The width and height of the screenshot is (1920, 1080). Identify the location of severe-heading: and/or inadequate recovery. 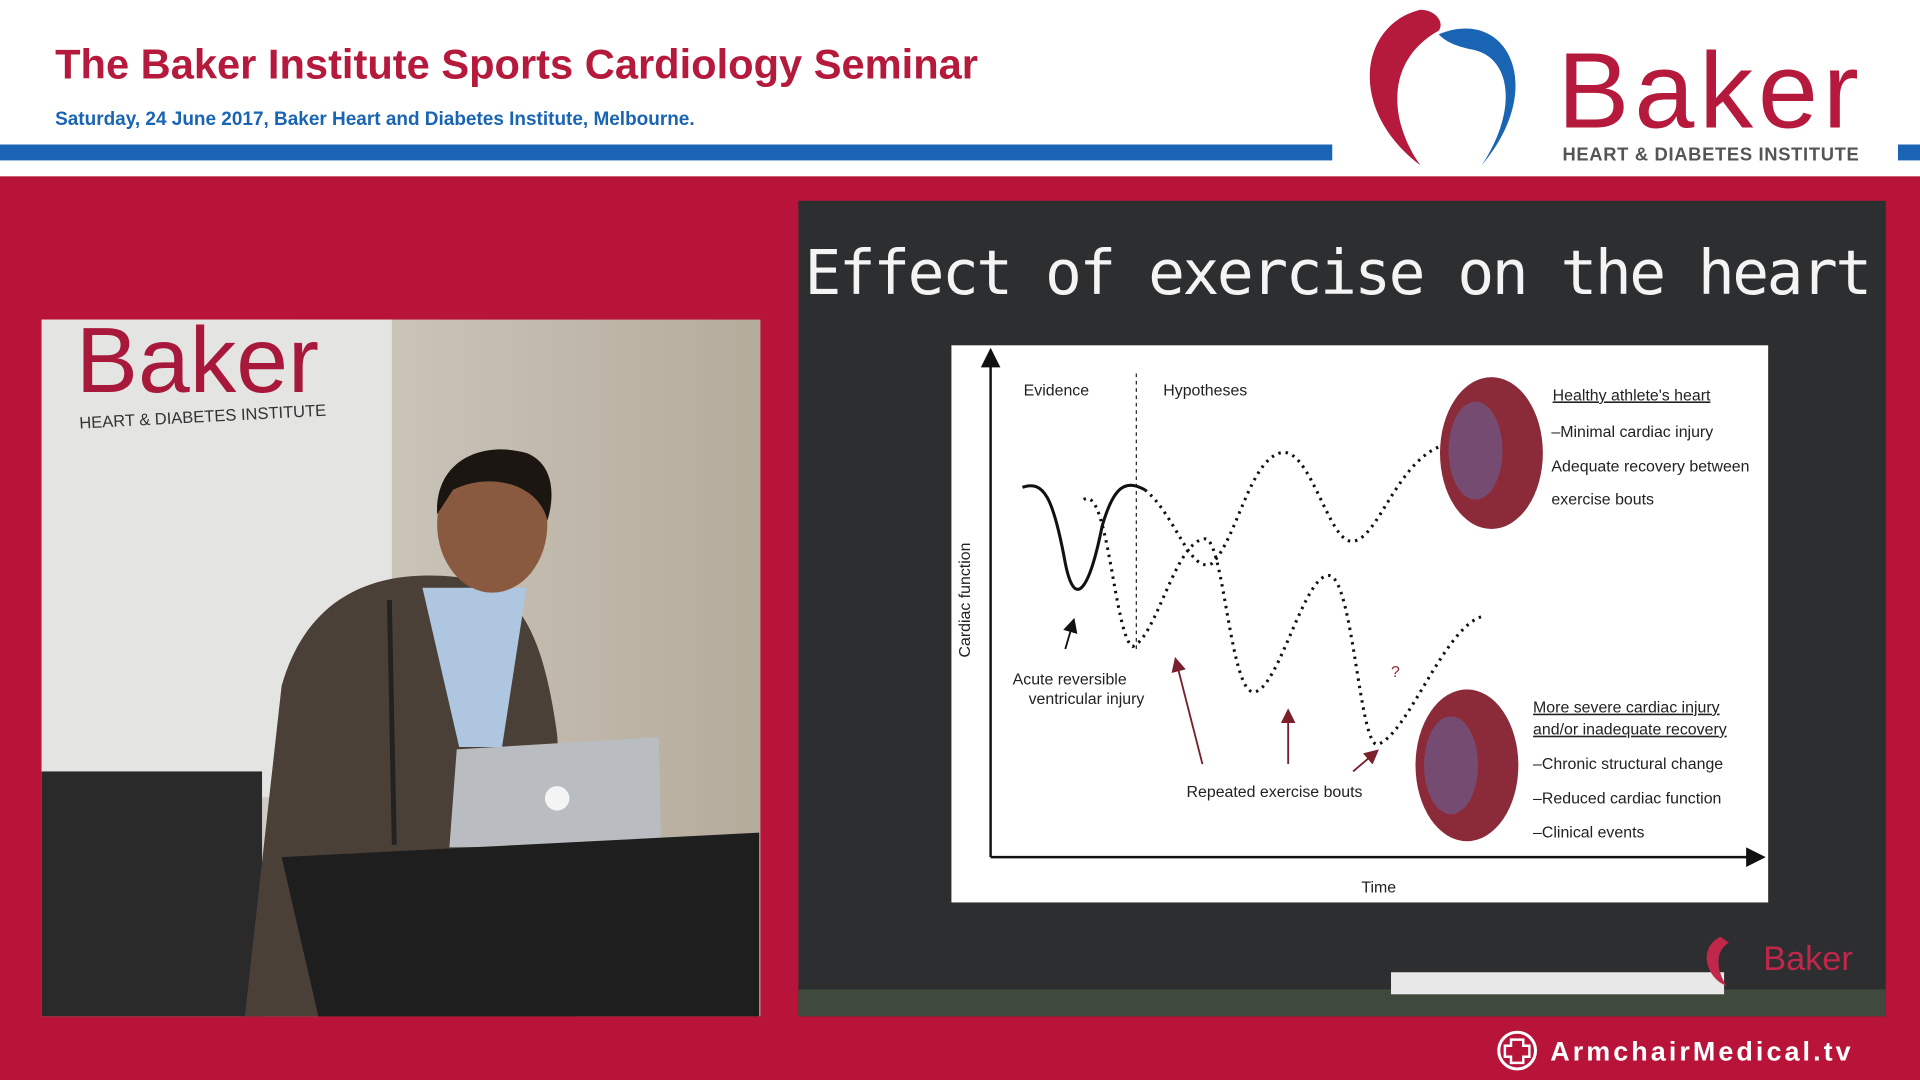
(1630, 730).